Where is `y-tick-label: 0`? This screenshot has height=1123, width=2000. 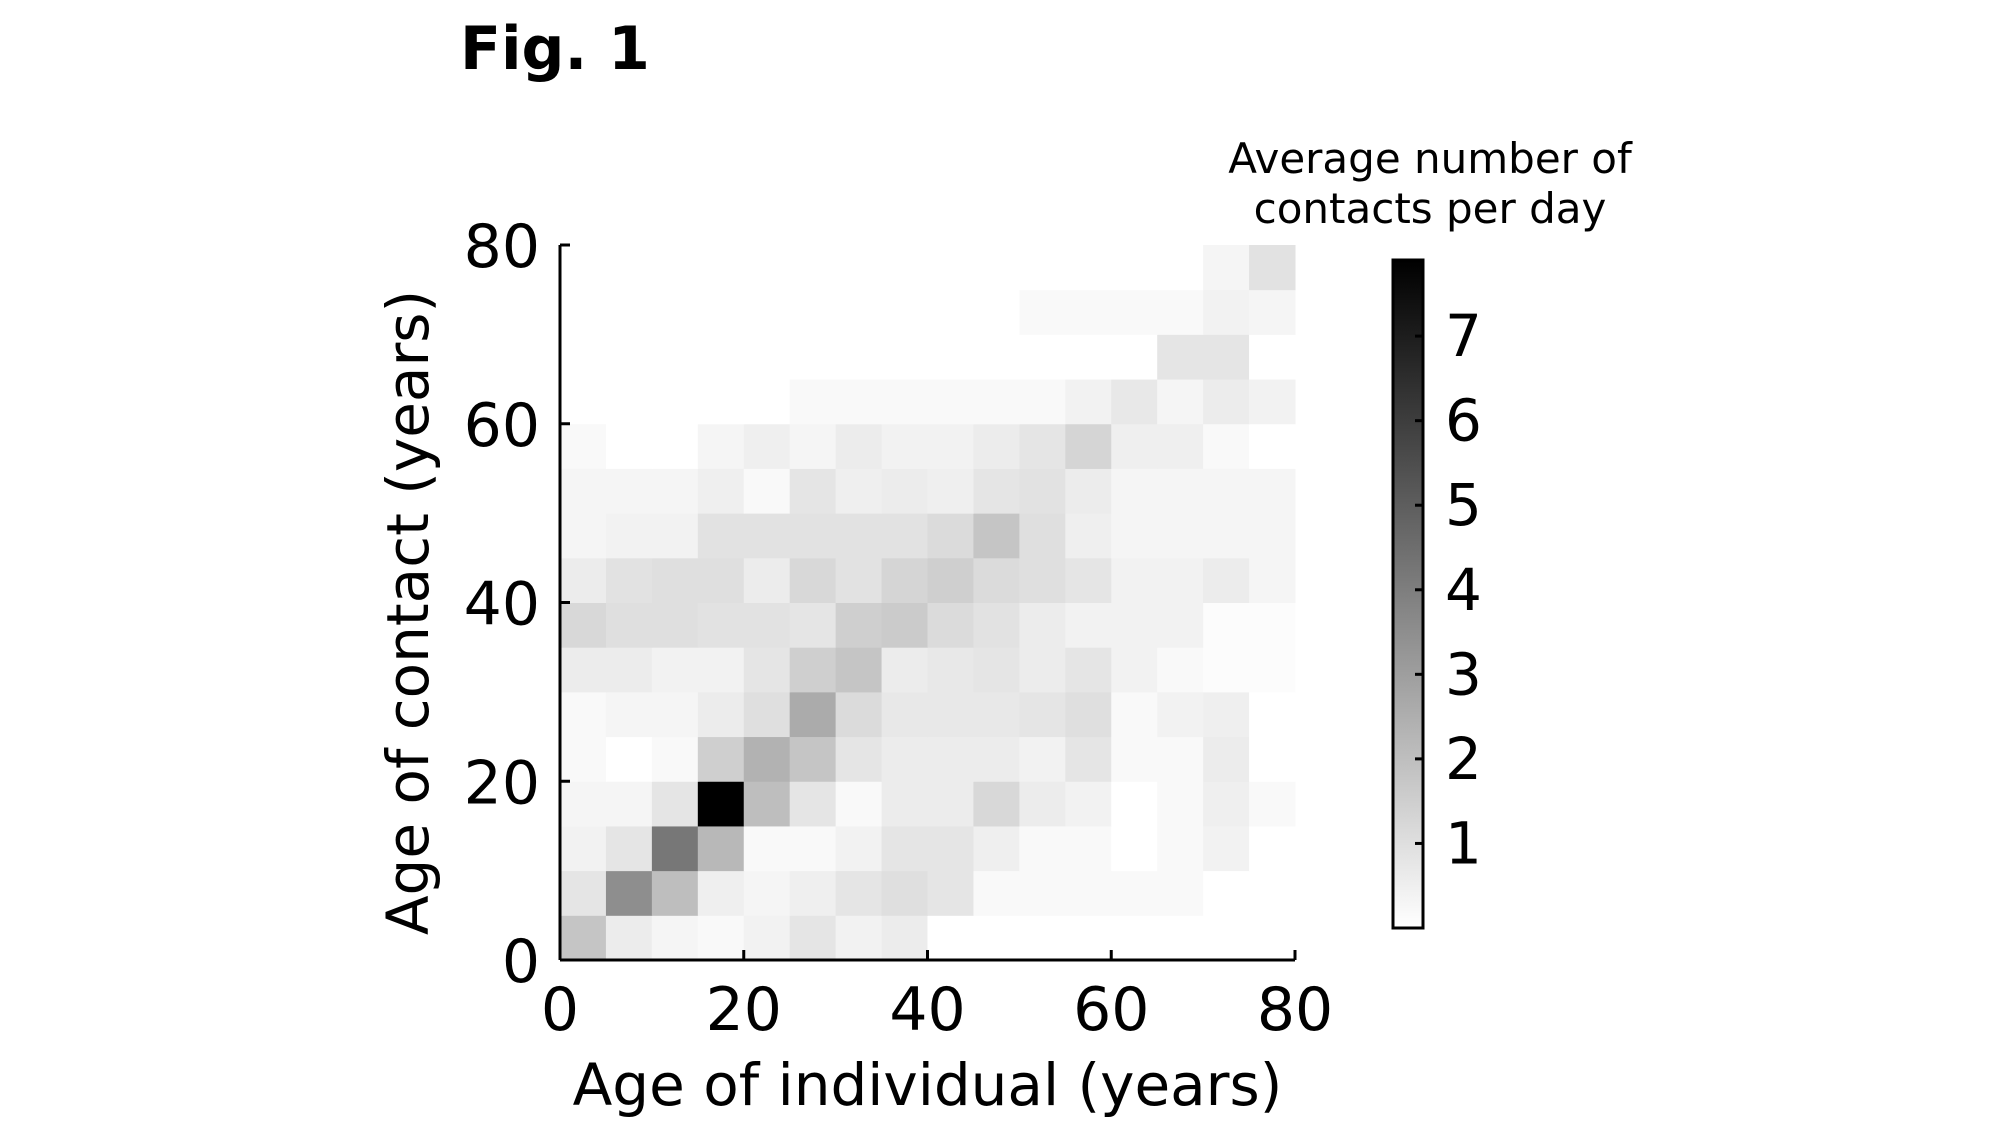
y-tick-label: 0 is located at coordinates (521, 962).